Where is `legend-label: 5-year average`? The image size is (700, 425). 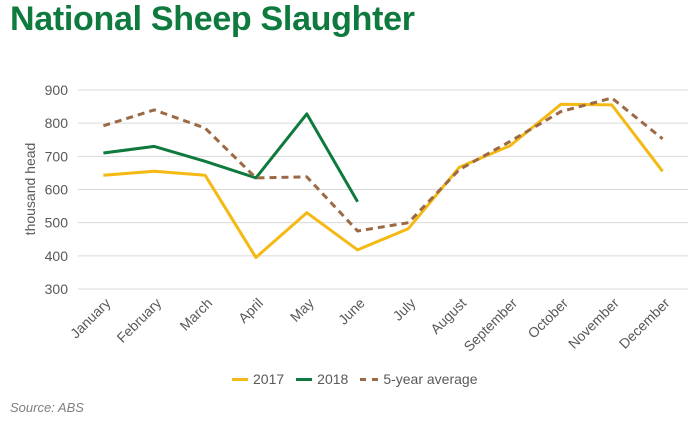
legend-label: 5-year average is located at coordinates (430, 379).